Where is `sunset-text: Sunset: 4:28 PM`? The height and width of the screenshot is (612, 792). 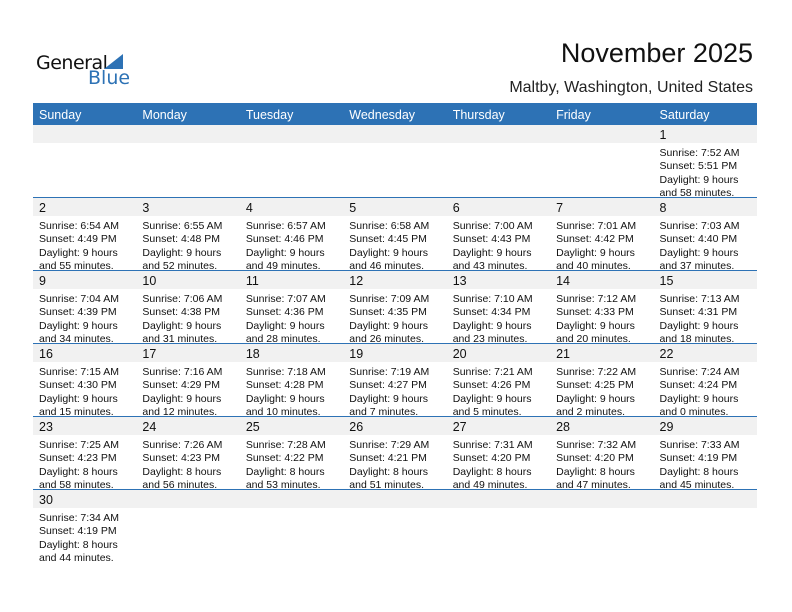 sunset-text: Sunset: 4:28 PM is located at coordinates (284, 385).